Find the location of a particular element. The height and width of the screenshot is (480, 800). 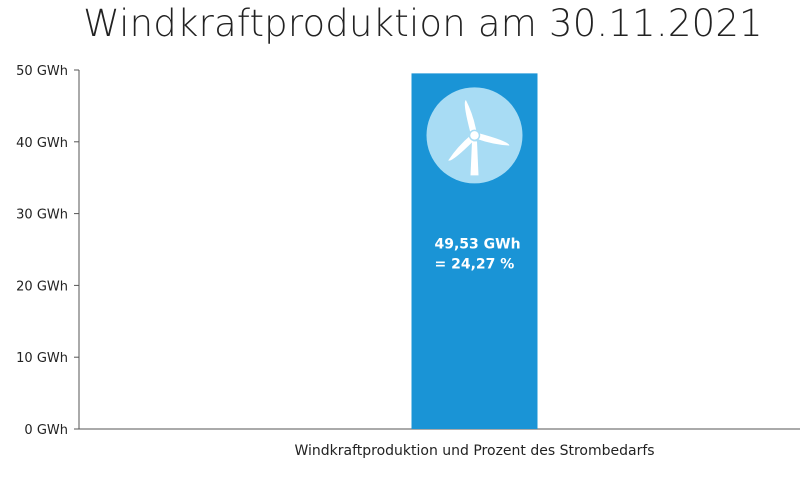

y-tick-label: 30 GWh is located at coordinates (42, 215).